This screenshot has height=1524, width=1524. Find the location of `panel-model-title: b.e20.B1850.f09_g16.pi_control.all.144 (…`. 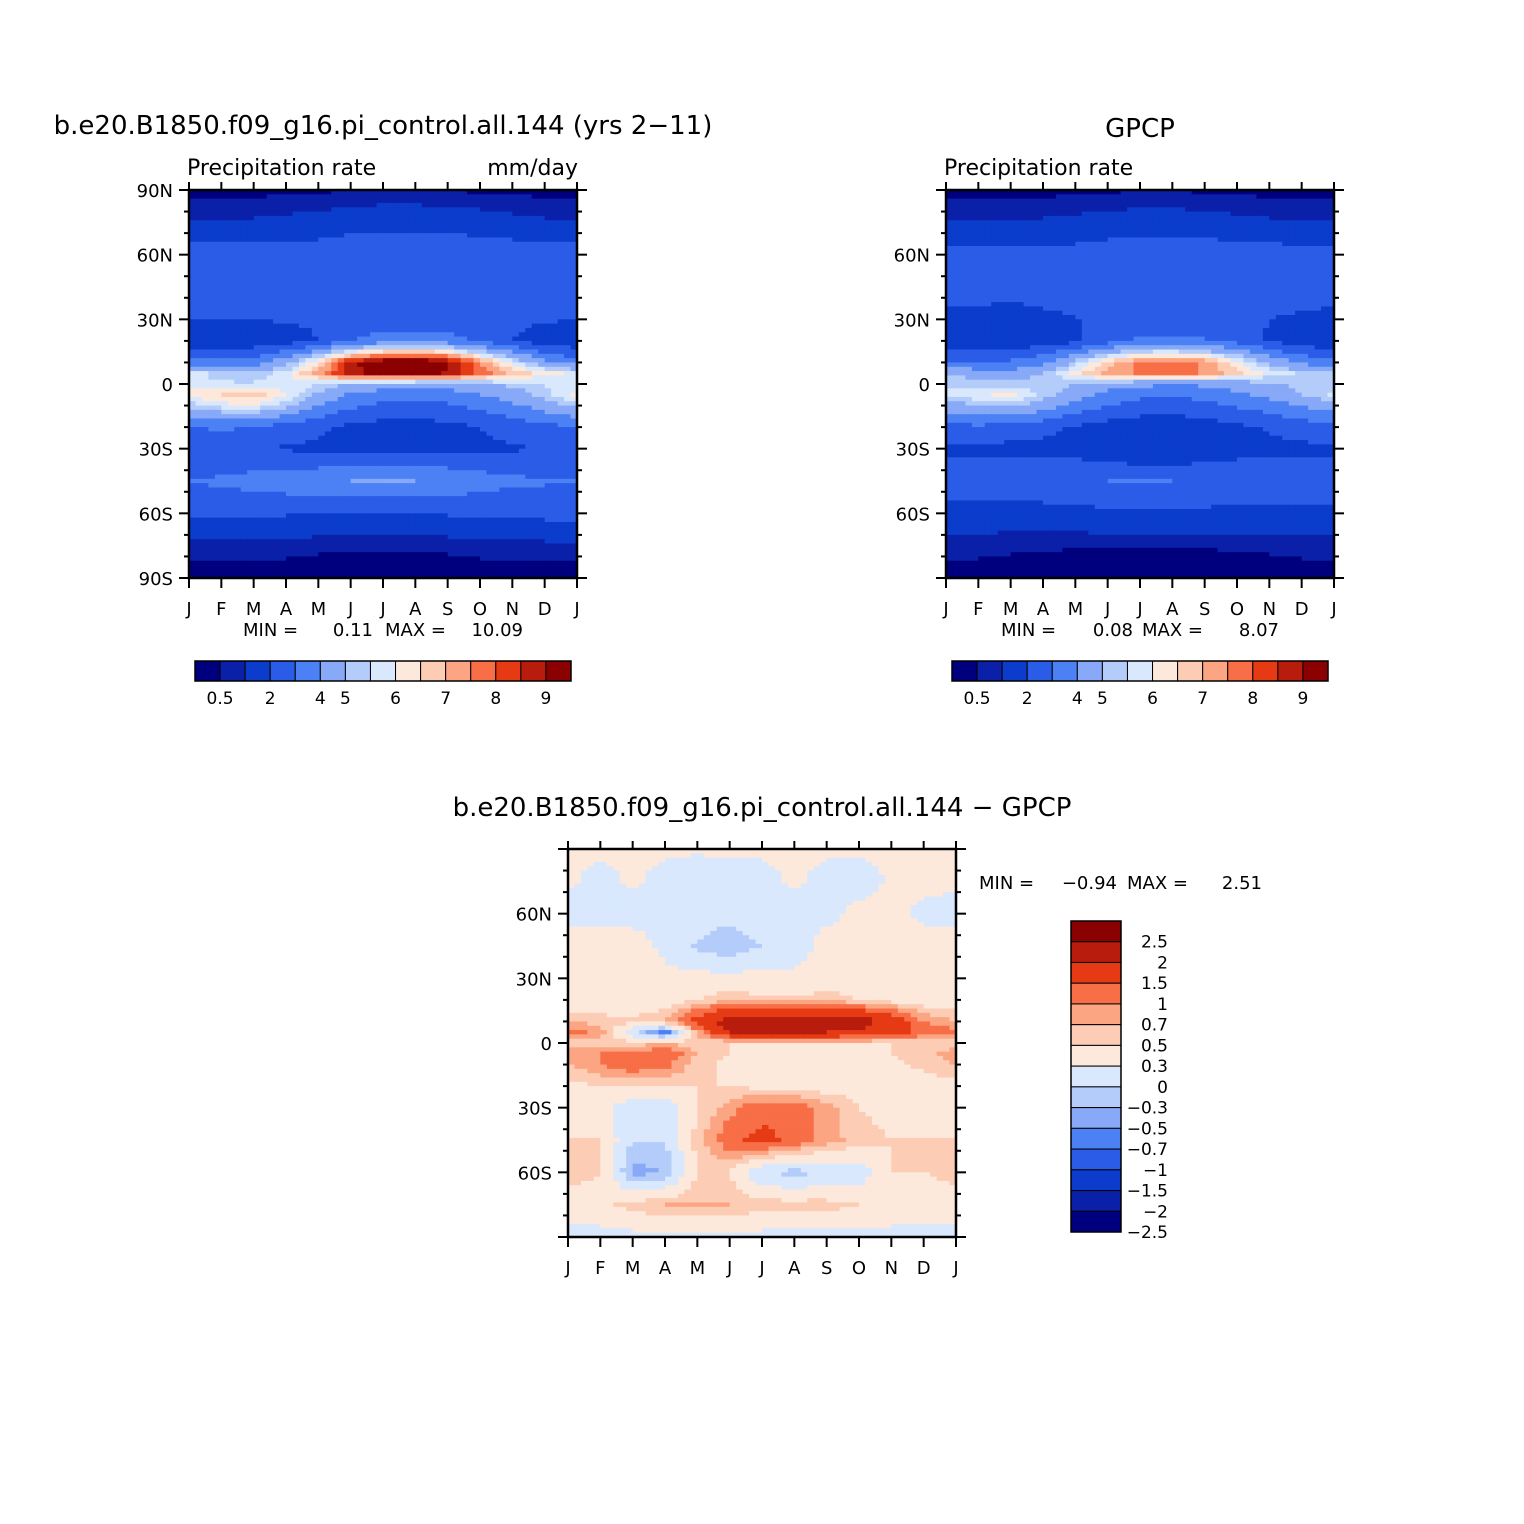

panel-model-title: b.e20.B1850.f09_g16.pi_control.all.144 (… is located at coordinates (383, 126).